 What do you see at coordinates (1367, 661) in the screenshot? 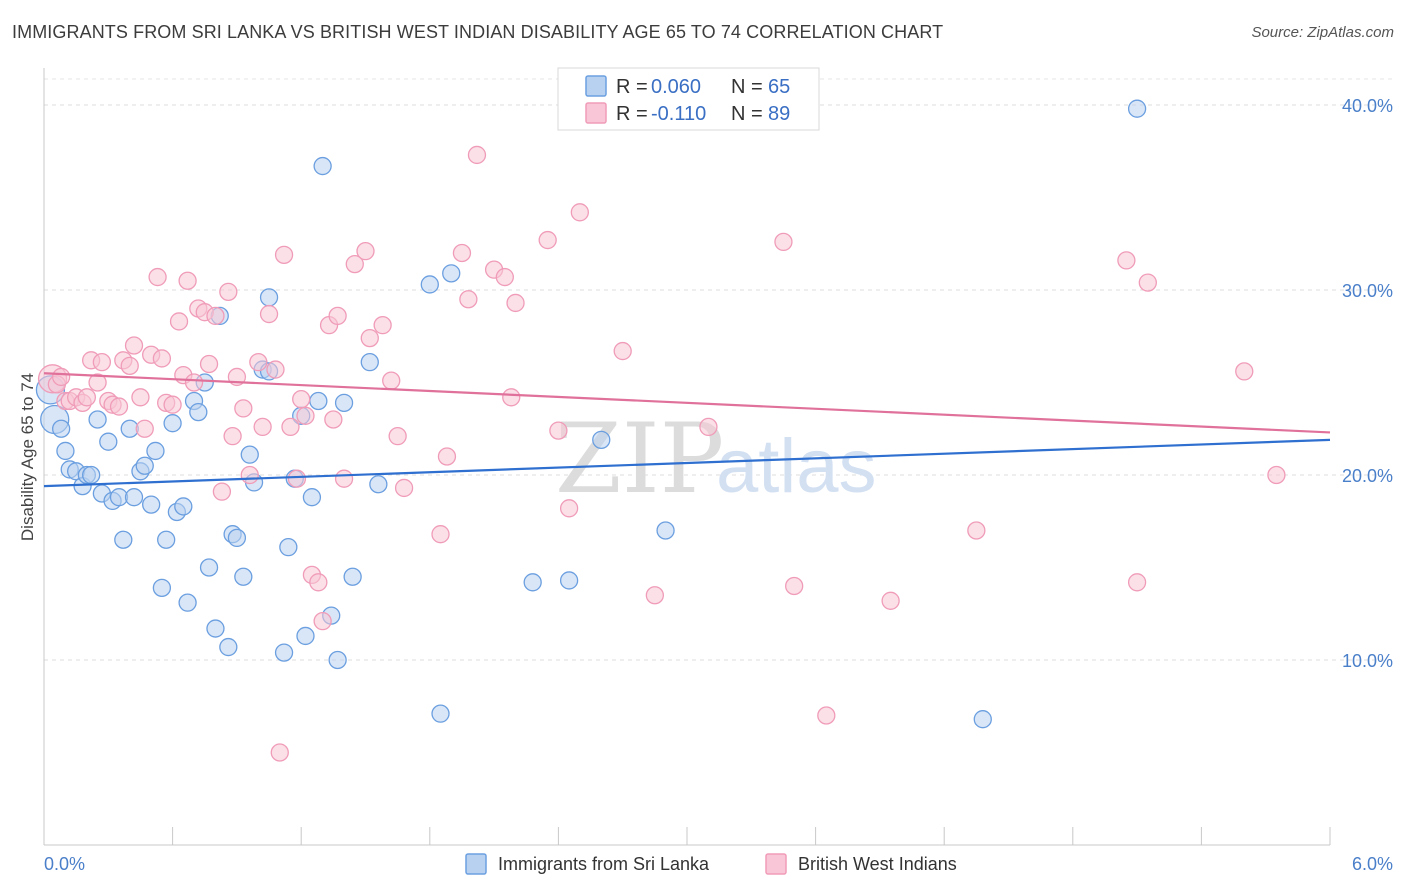
I see `y-tick-label: 10.0%` at bounding box center [1367, 661].